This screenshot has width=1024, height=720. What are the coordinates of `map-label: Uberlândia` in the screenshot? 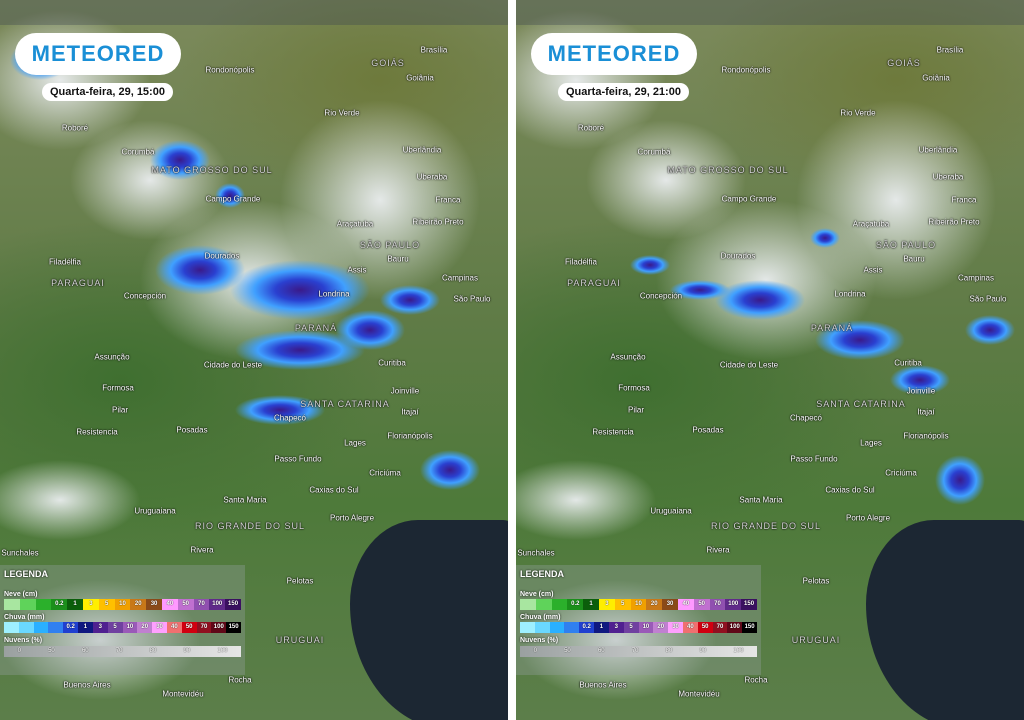 It's located at (938, 150).